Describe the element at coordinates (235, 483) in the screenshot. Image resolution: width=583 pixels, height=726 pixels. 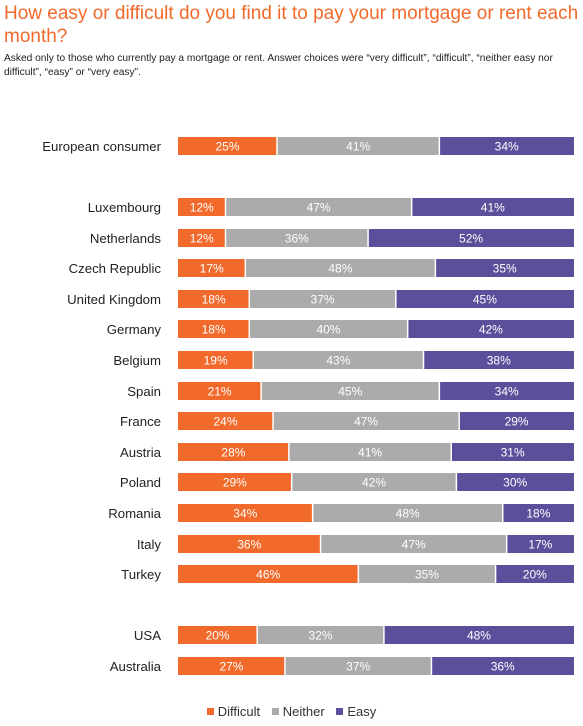
I see `data-label-poland-difficult: 29%` at that location.